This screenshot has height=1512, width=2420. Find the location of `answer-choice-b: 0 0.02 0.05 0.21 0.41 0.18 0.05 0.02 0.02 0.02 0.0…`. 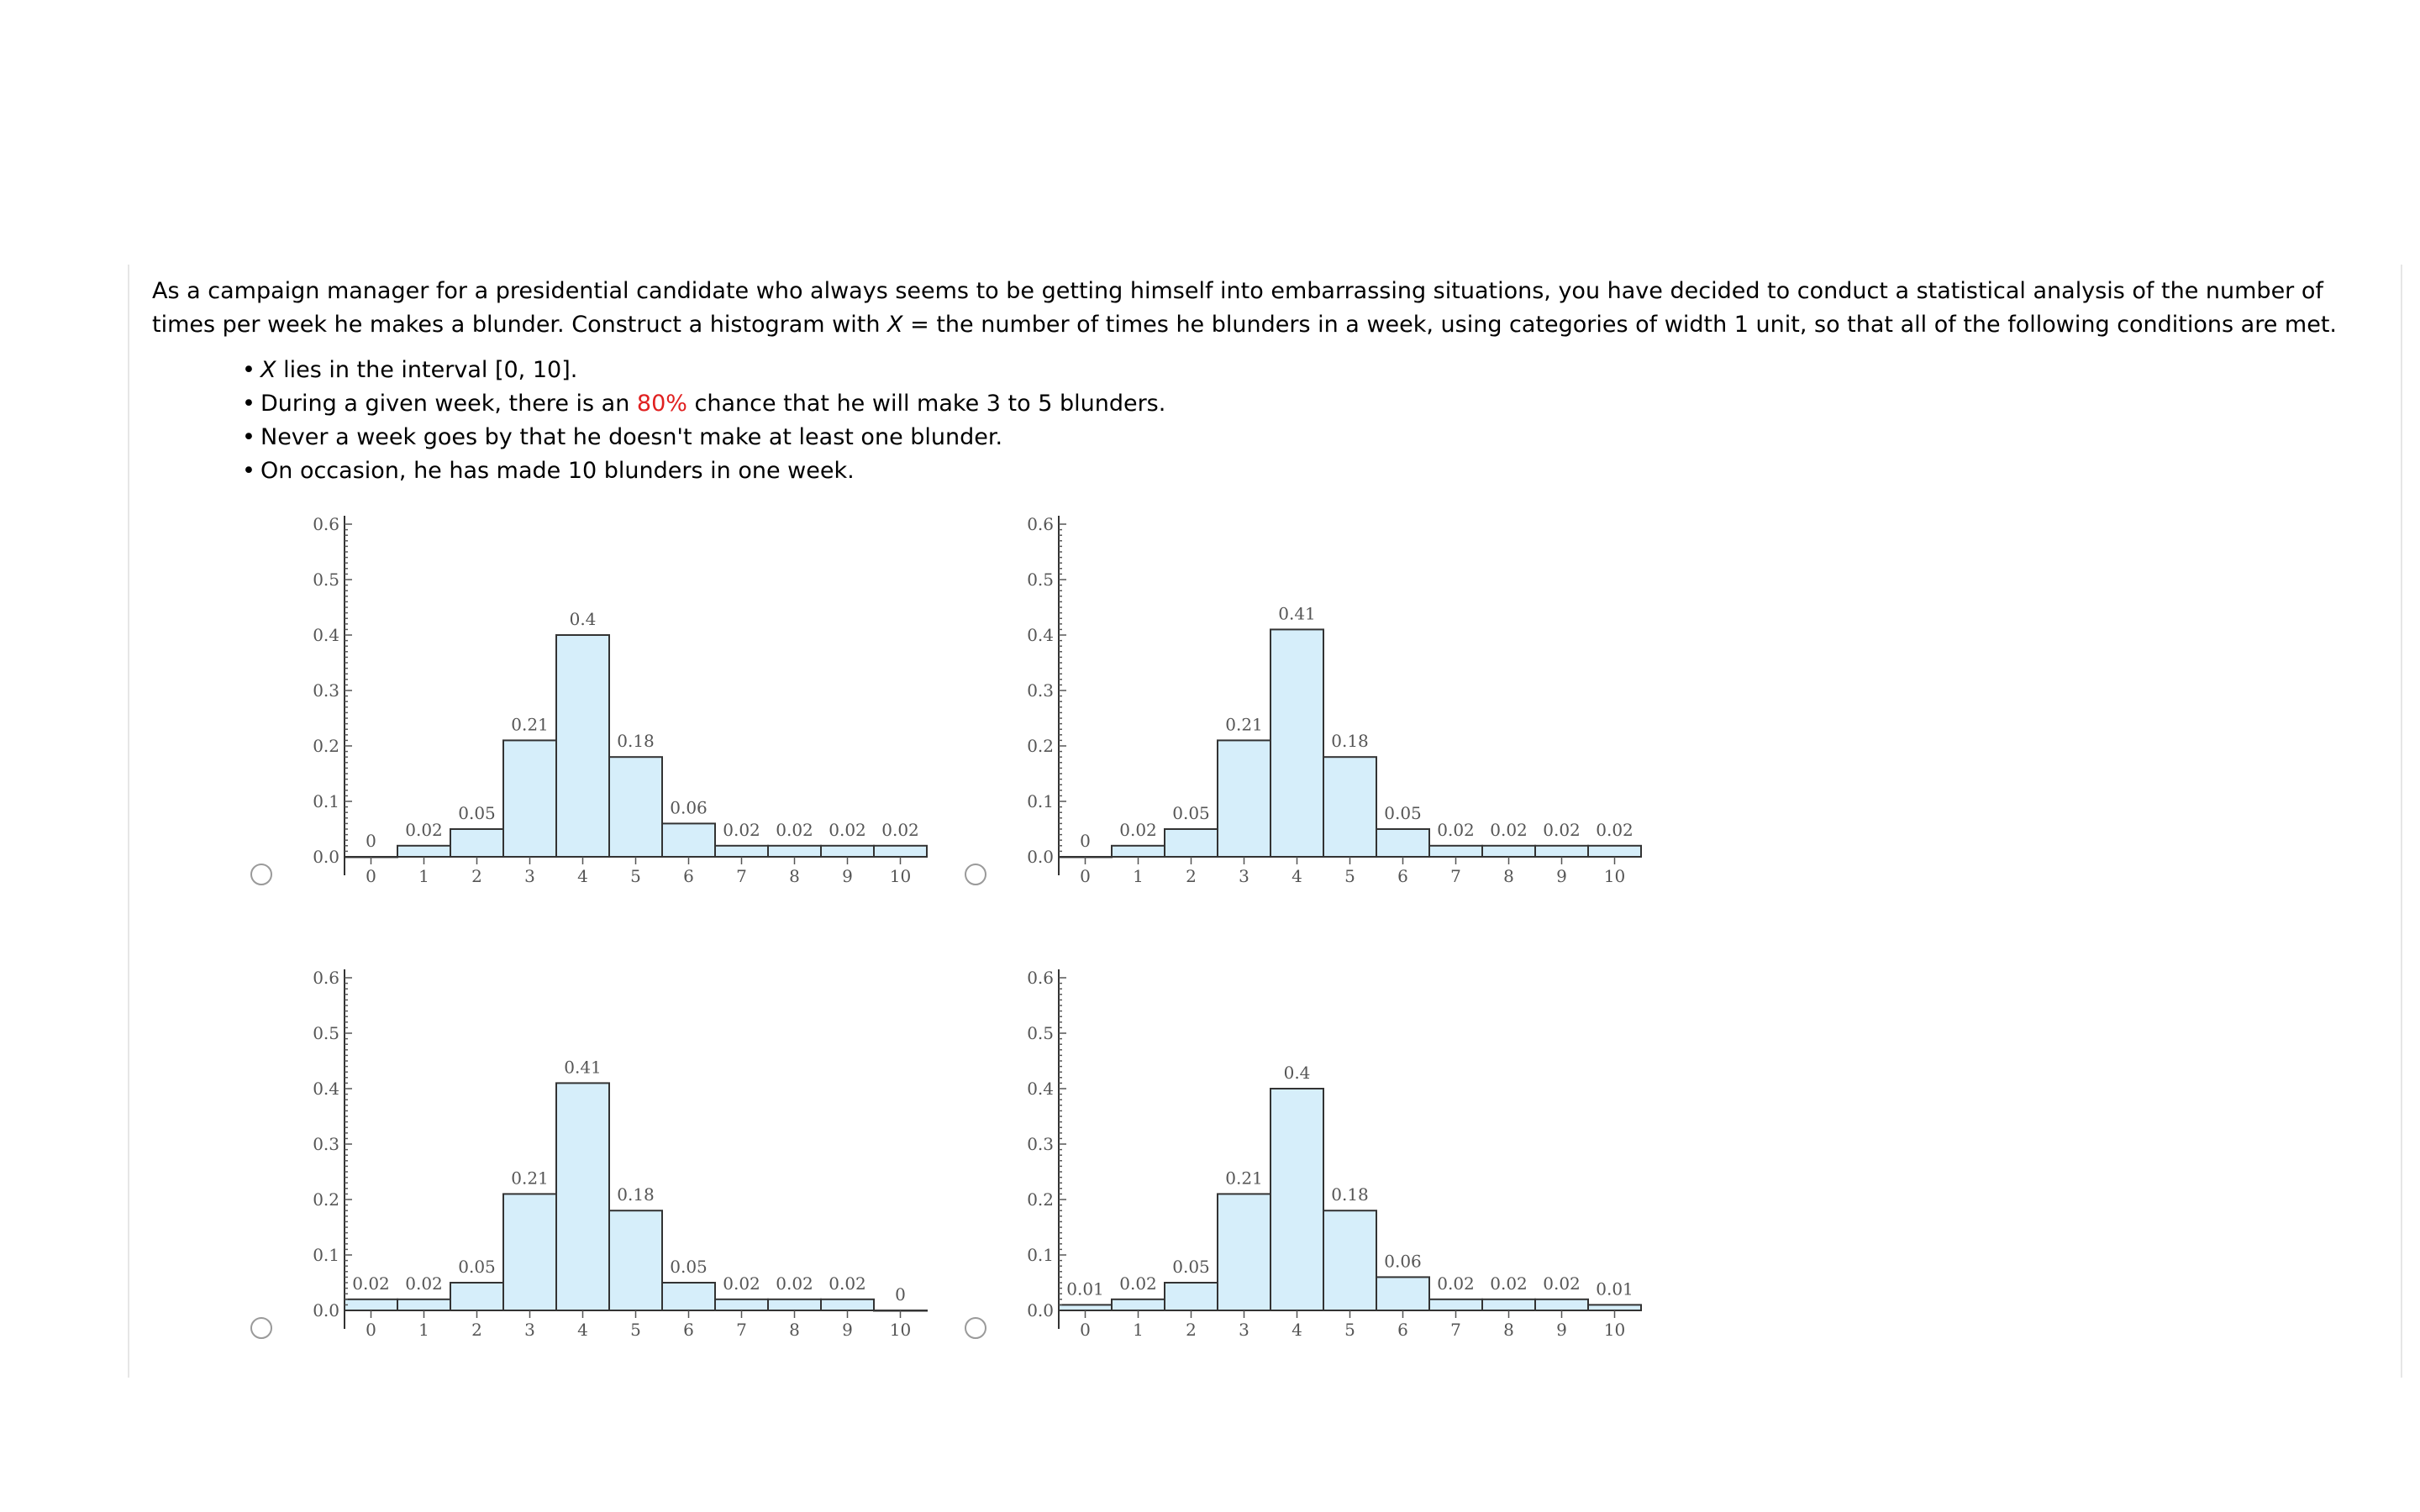

answer-choice-b: 0 0.02 0.05 0.21 0.41 0.18 0.05 0.02 0.02 0.02 0.0… is located at coordinates (1309, 701).